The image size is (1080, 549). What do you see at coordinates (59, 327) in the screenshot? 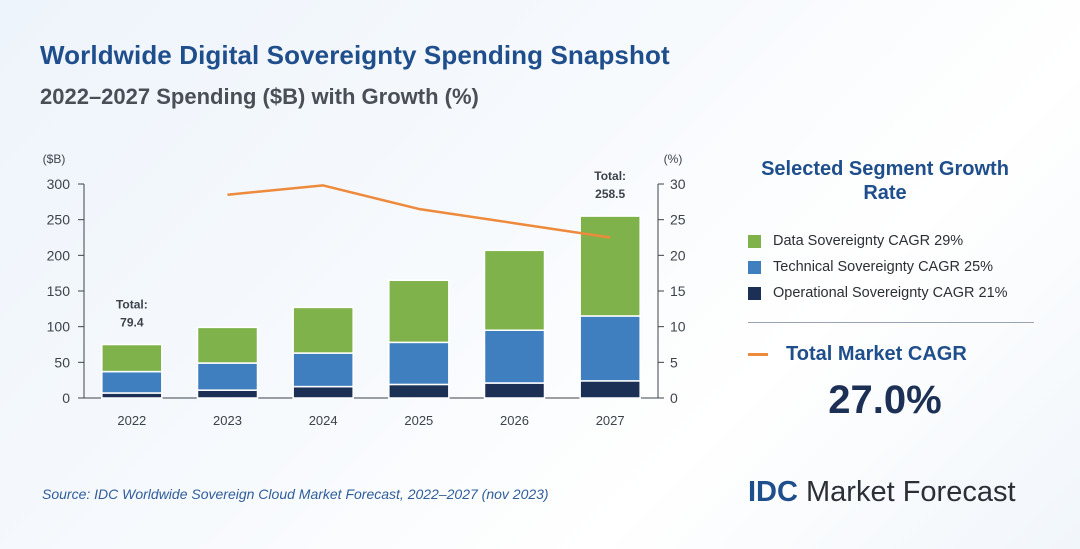
I see `y-left-tick-label: 100` at bounding box center [59, 327].